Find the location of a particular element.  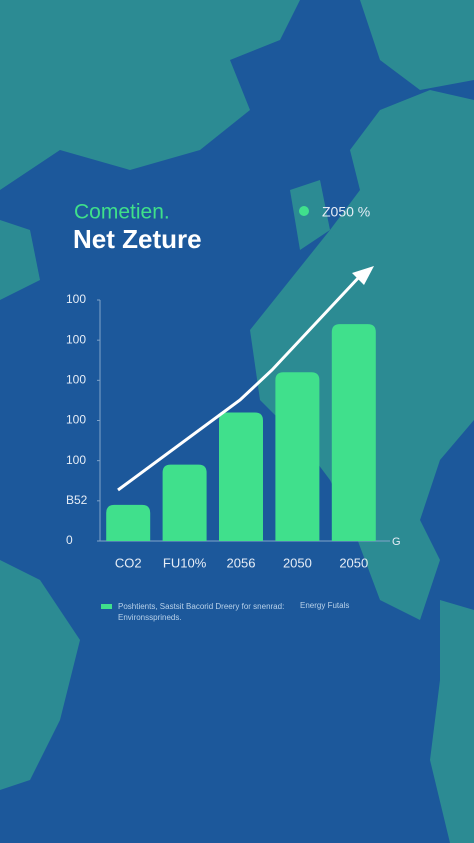

x-tick-label: FU10% is located at coordinates (185, 562).